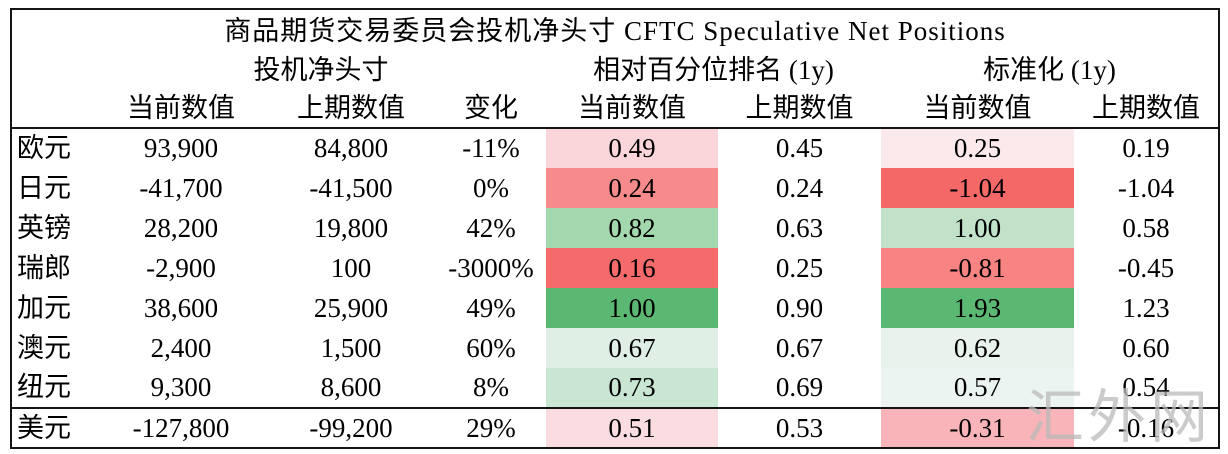 The width and height of the screenshot is (1228, 454). What do you see at coordinates (491, 109) in the screenshot?
I see `column-header-change: 变化` at bounding box center [491, 109].